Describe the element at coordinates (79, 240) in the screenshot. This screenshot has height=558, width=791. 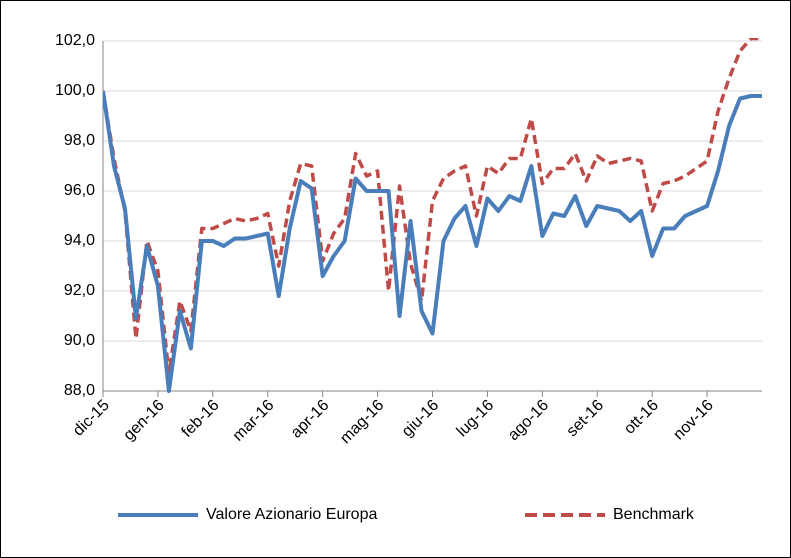
I see `y-tick-label: 94,0` at that location.